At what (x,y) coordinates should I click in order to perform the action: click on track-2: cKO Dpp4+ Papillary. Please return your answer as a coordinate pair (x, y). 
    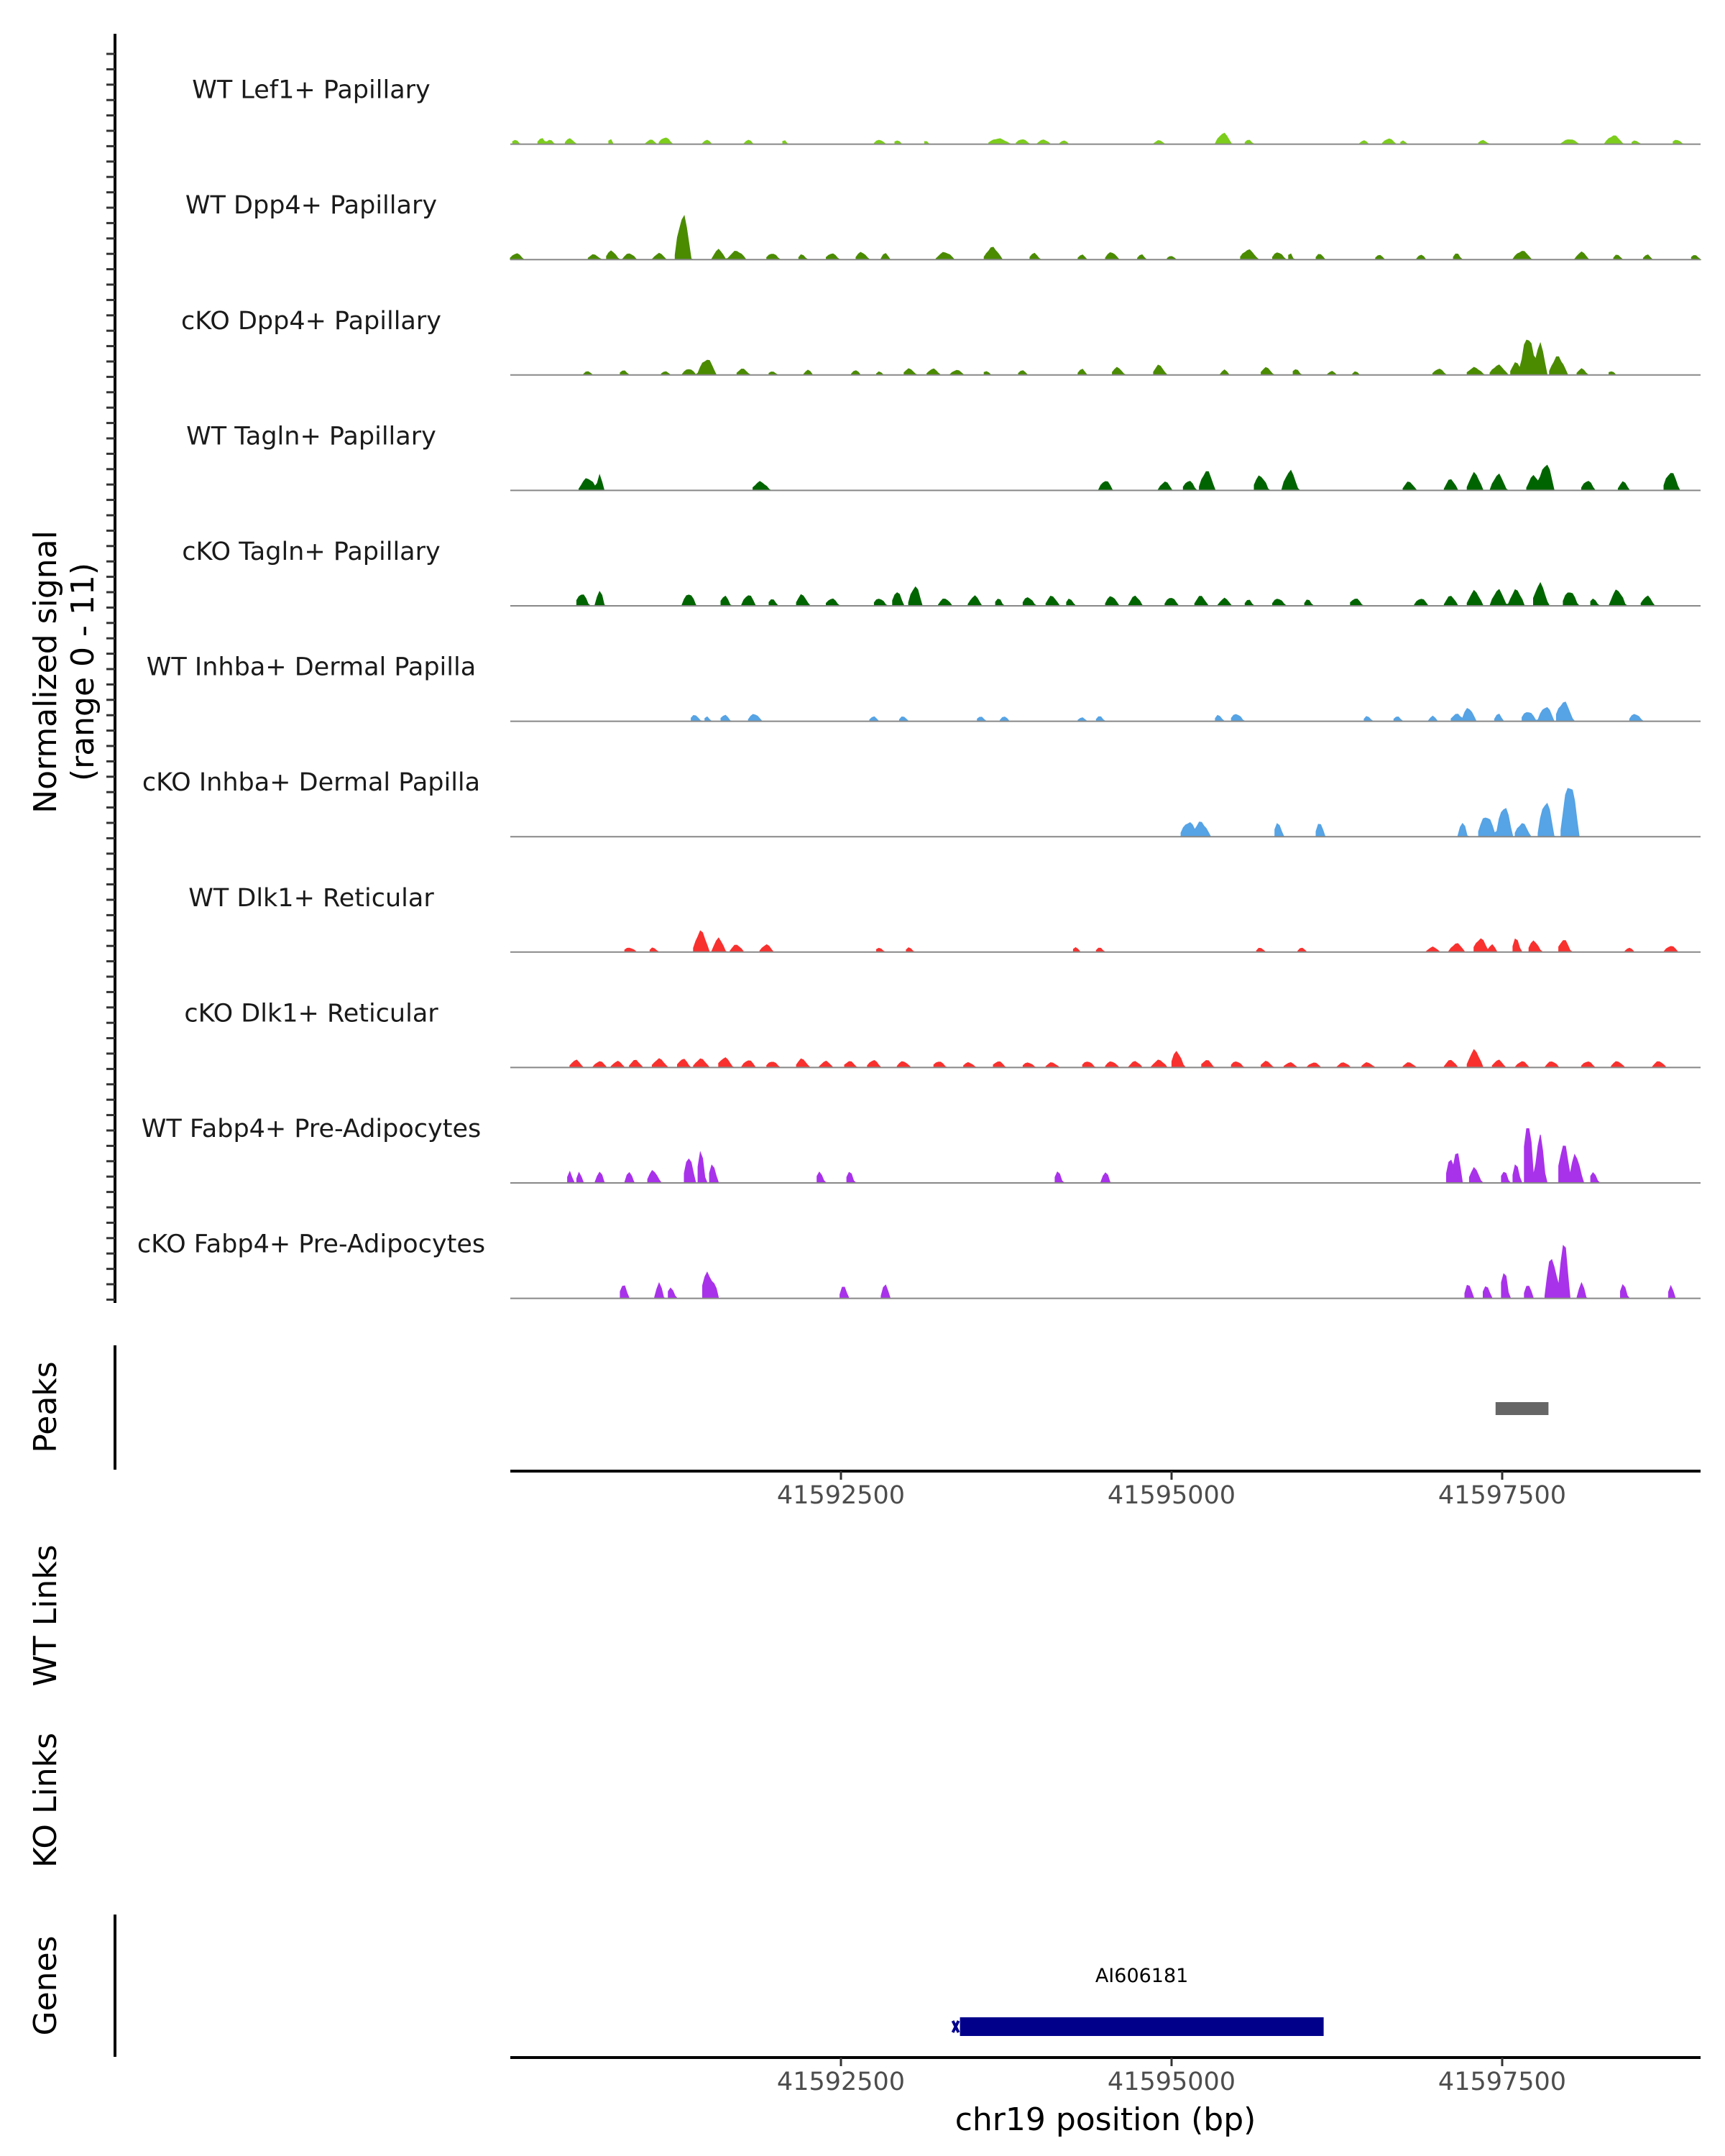
    Looking at the image, I should click on (941, 341).